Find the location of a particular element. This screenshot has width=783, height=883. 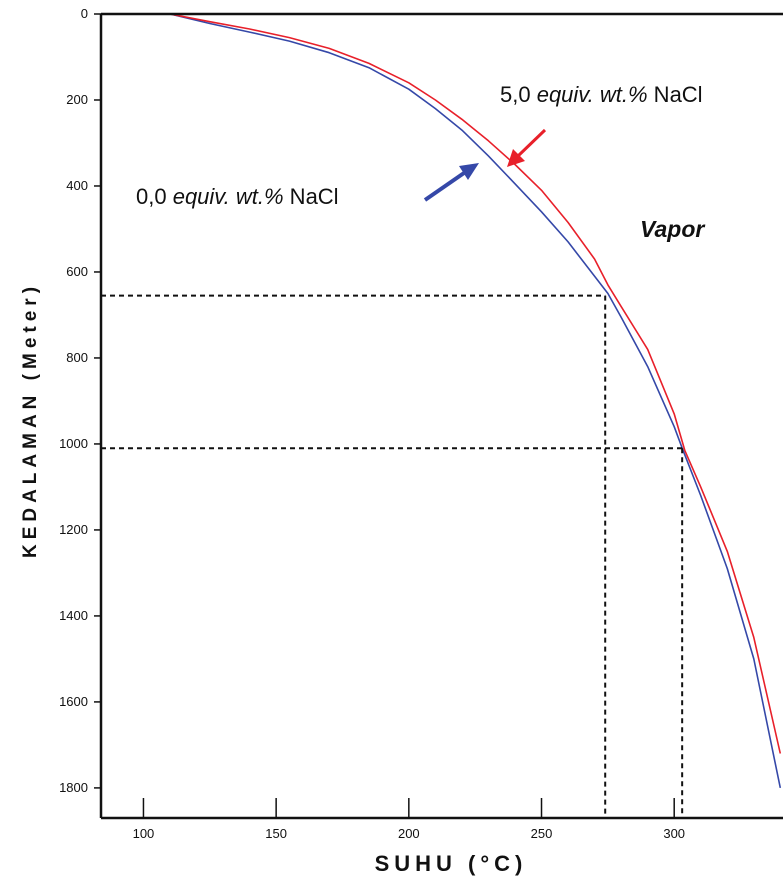

x-tick-label: 250 is located at coordinates (542, 833).